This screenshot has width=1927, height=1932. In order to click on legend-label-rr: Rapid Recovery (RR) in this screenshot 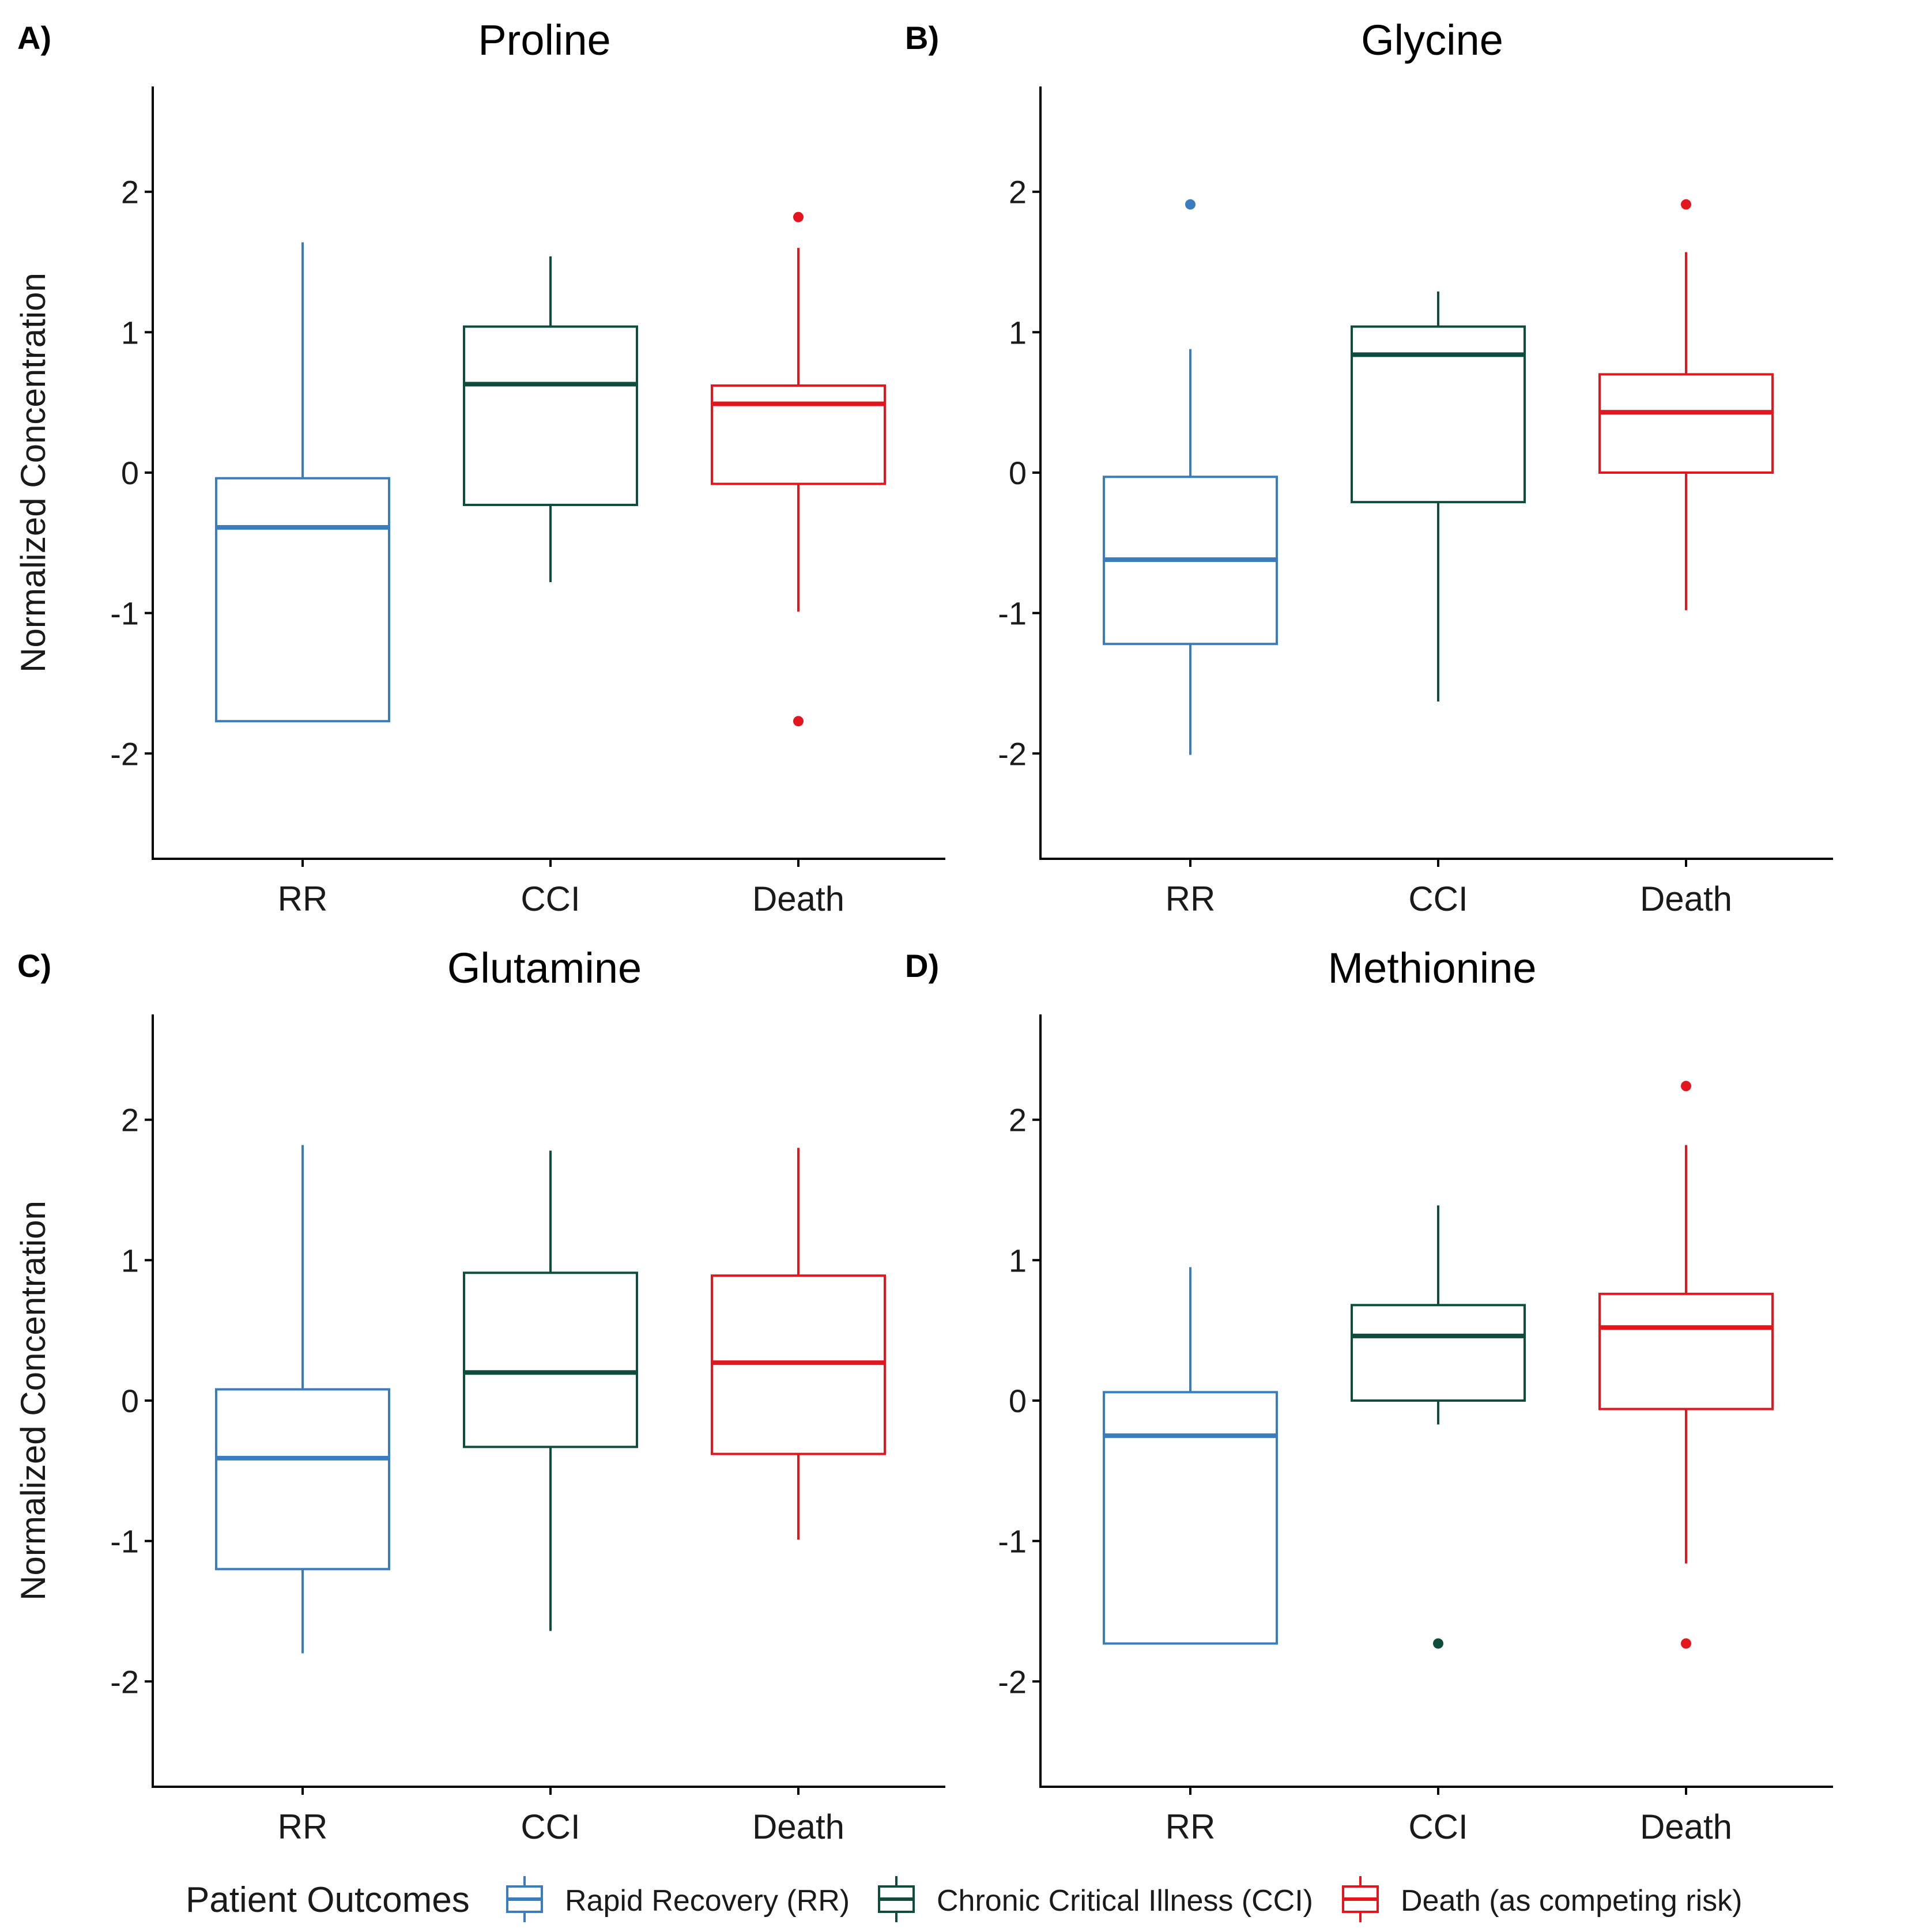, I will do `click(707, 1901)`.